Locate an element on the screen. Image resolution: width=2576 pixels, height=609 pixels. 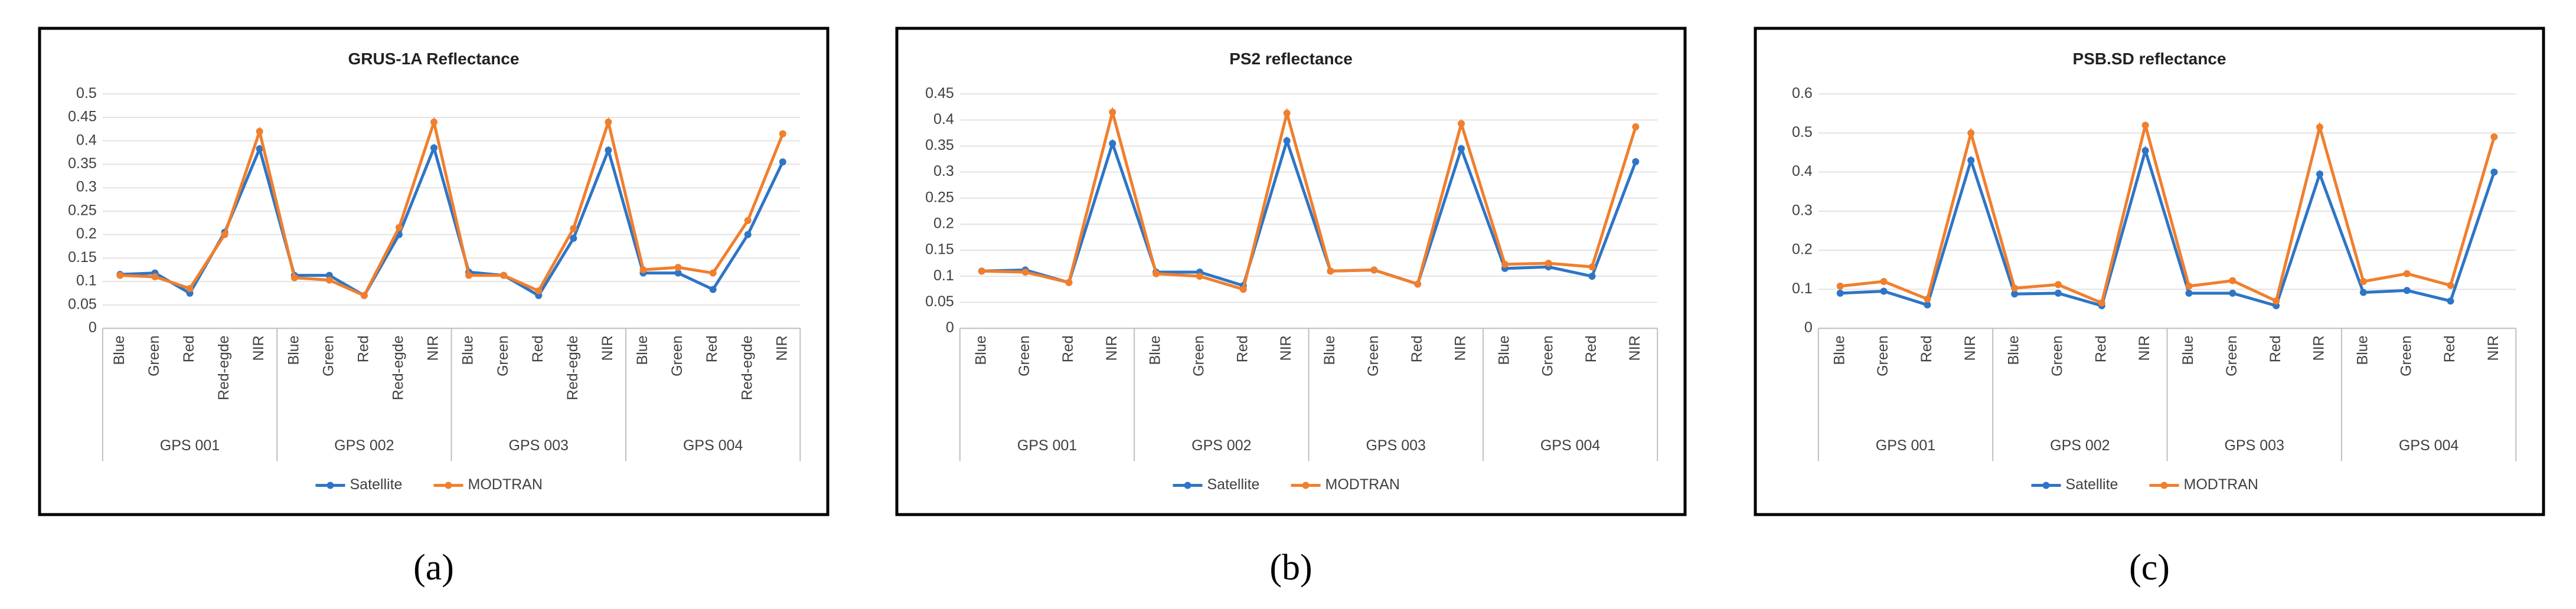
chart-title: PS2 reflectance is located at coordinates (1291, 59).